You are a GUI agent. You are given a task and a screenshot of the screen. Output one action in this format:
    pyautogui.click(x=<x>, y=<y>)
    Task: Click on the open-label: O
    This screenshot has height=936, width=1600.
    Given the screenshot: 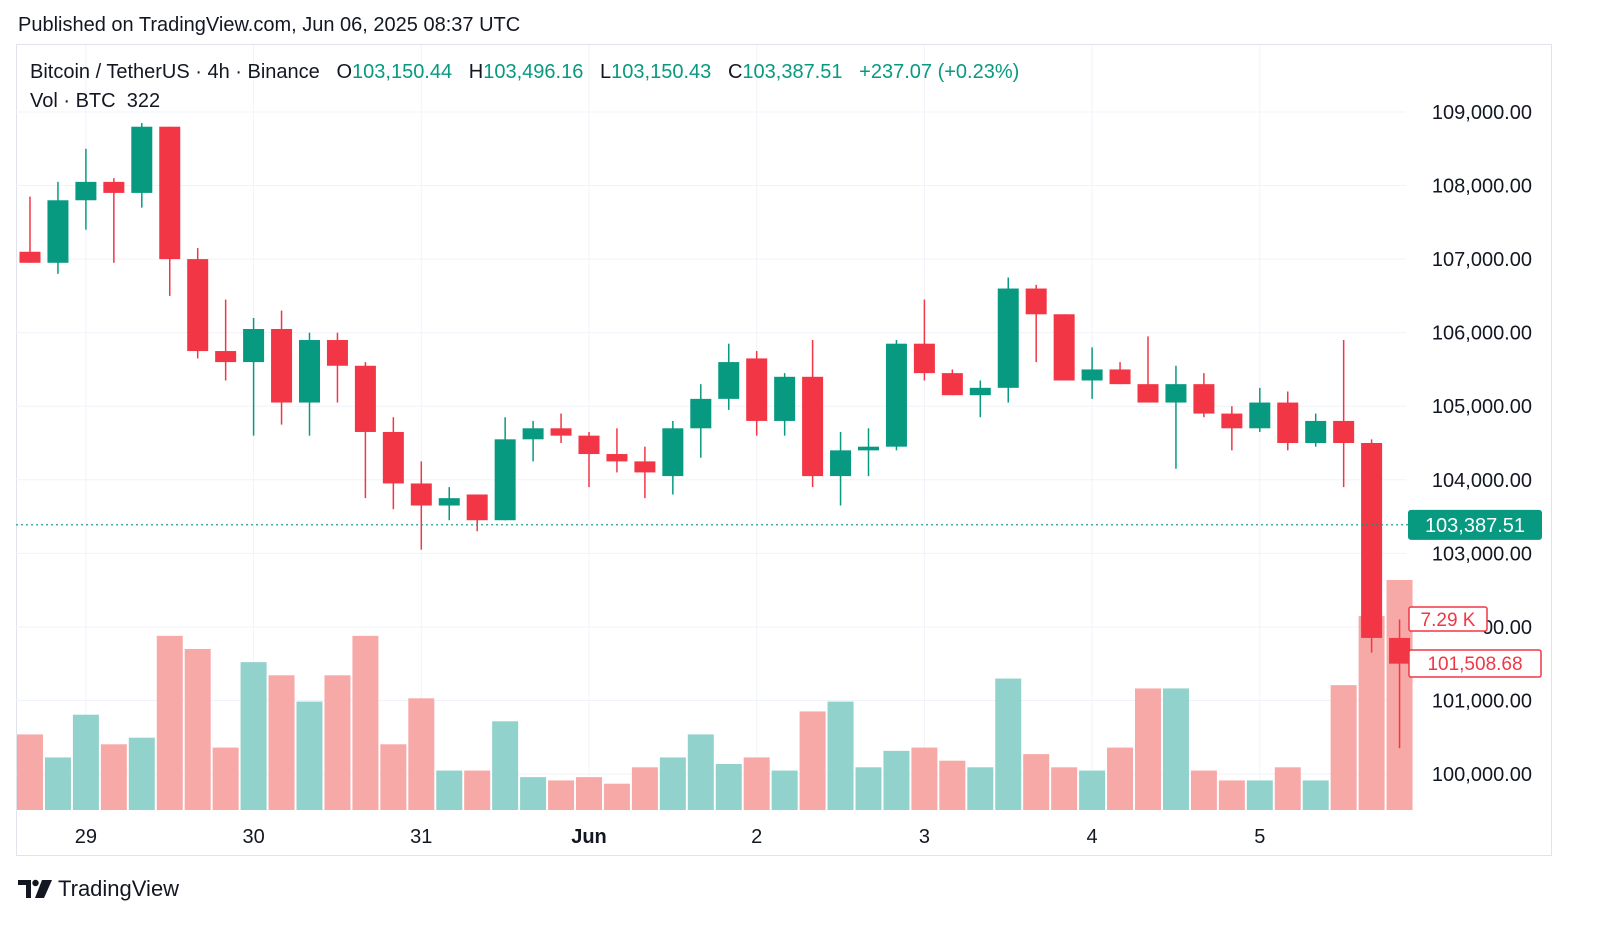 What is the action you would take?
    pyautogui.click(x=344, y=72)
    